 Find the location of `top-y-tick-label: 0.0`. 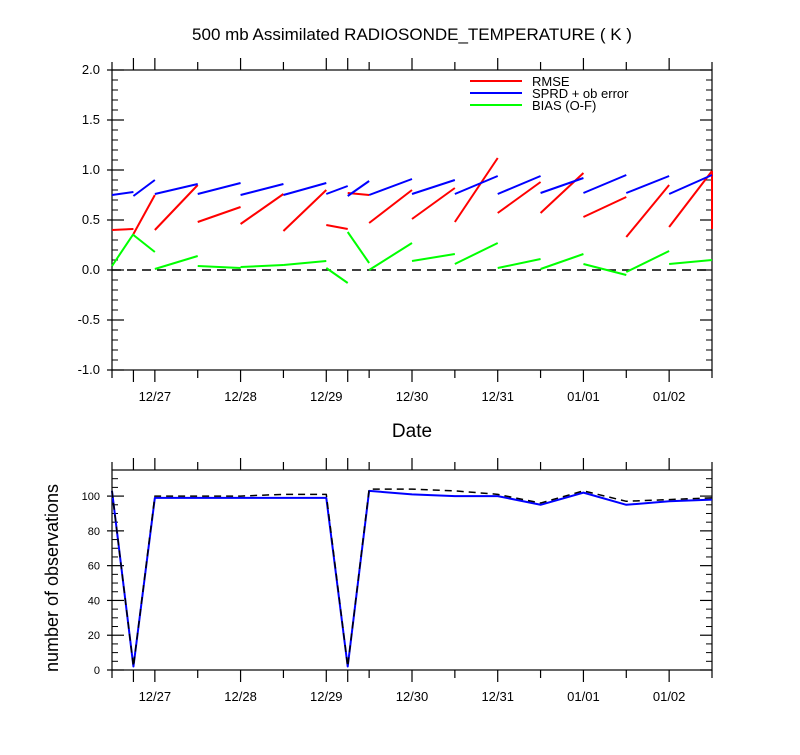

top-y-tick-label: 0.0 is located at coordinates (91, 269).